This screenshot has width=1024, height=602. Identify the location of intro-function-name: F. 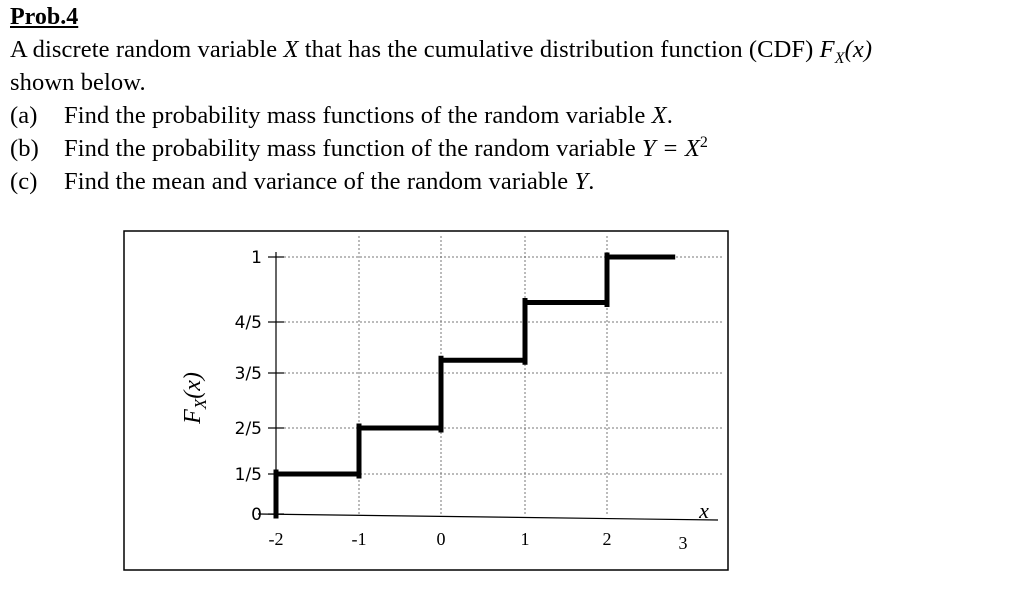
(827, 49).